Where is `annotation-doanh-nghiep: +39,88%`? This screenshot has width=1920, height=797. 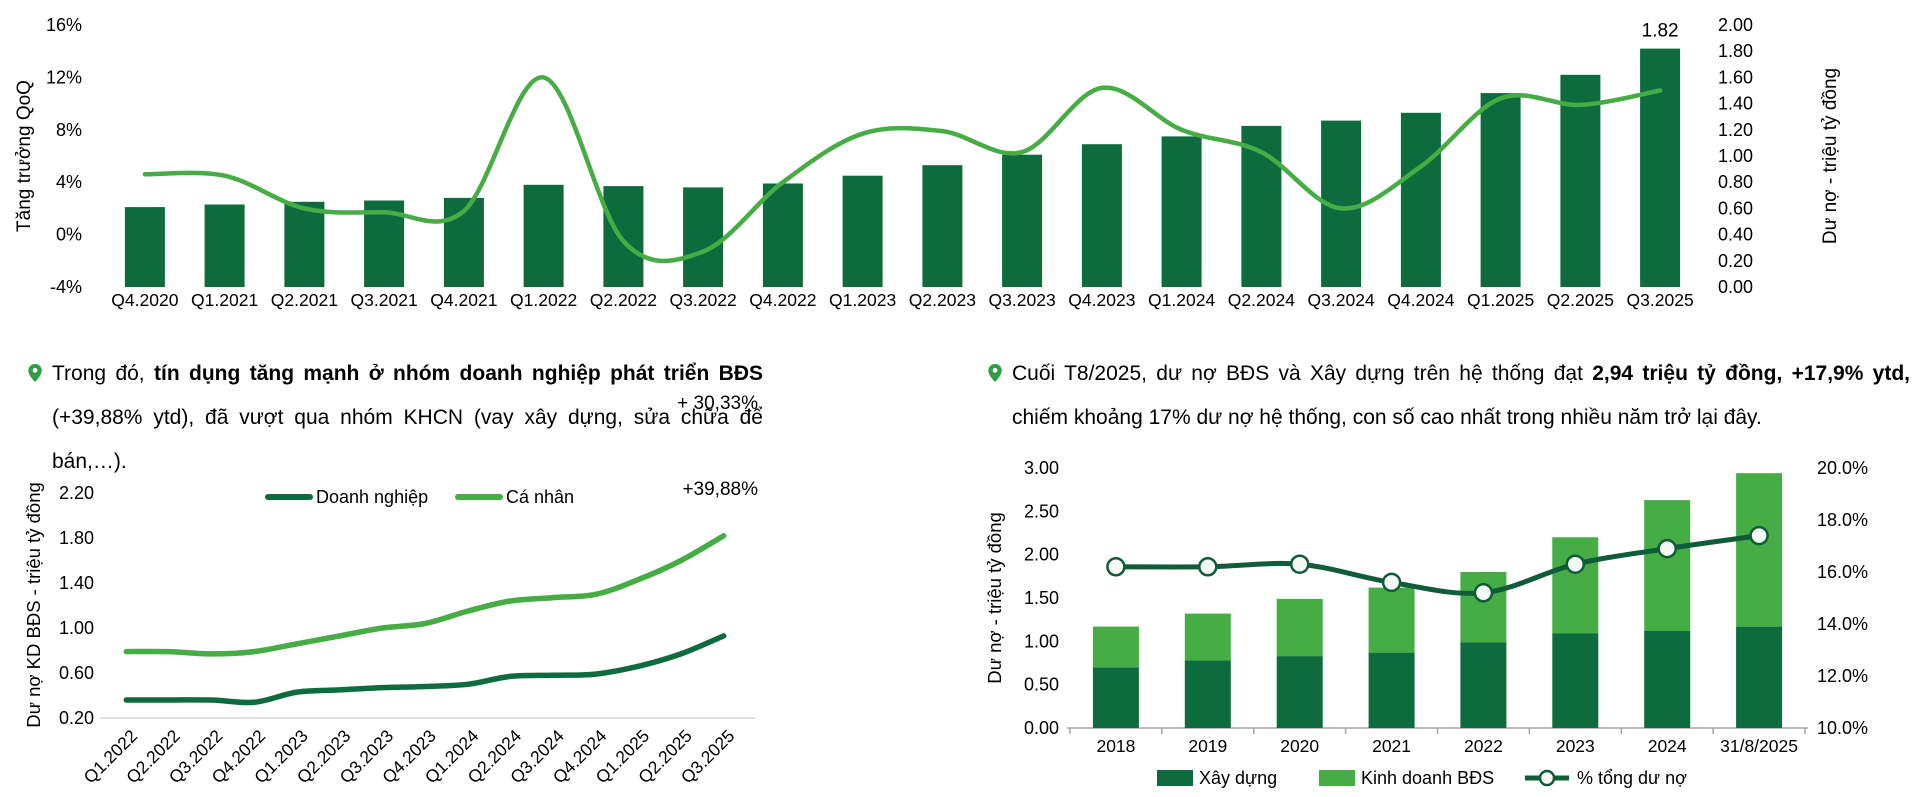 annotation-doanh-nghiep: +39,88% is located at coordinates (720, 489).